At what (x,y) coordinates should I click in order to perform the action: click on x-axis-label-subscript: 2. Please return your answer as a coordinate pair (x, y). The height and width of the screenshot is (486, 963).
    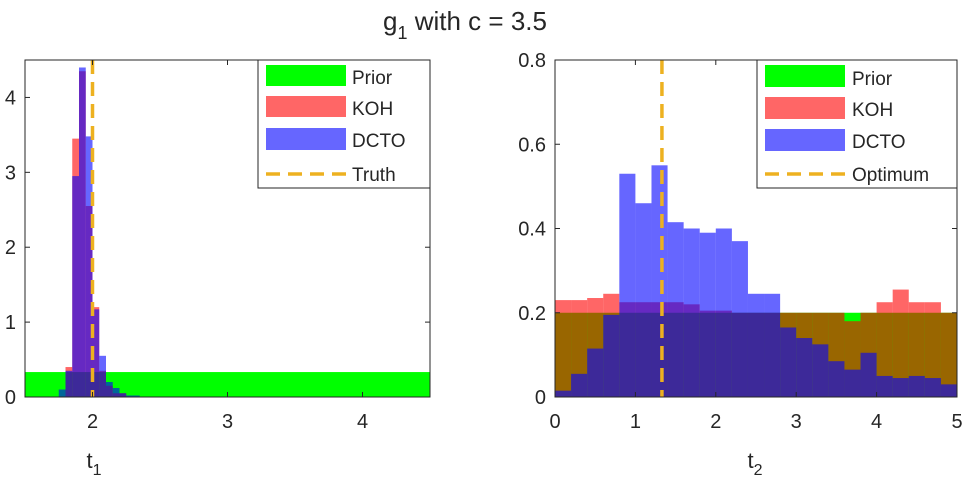
    Looking at the image, I should click on (758, 470).